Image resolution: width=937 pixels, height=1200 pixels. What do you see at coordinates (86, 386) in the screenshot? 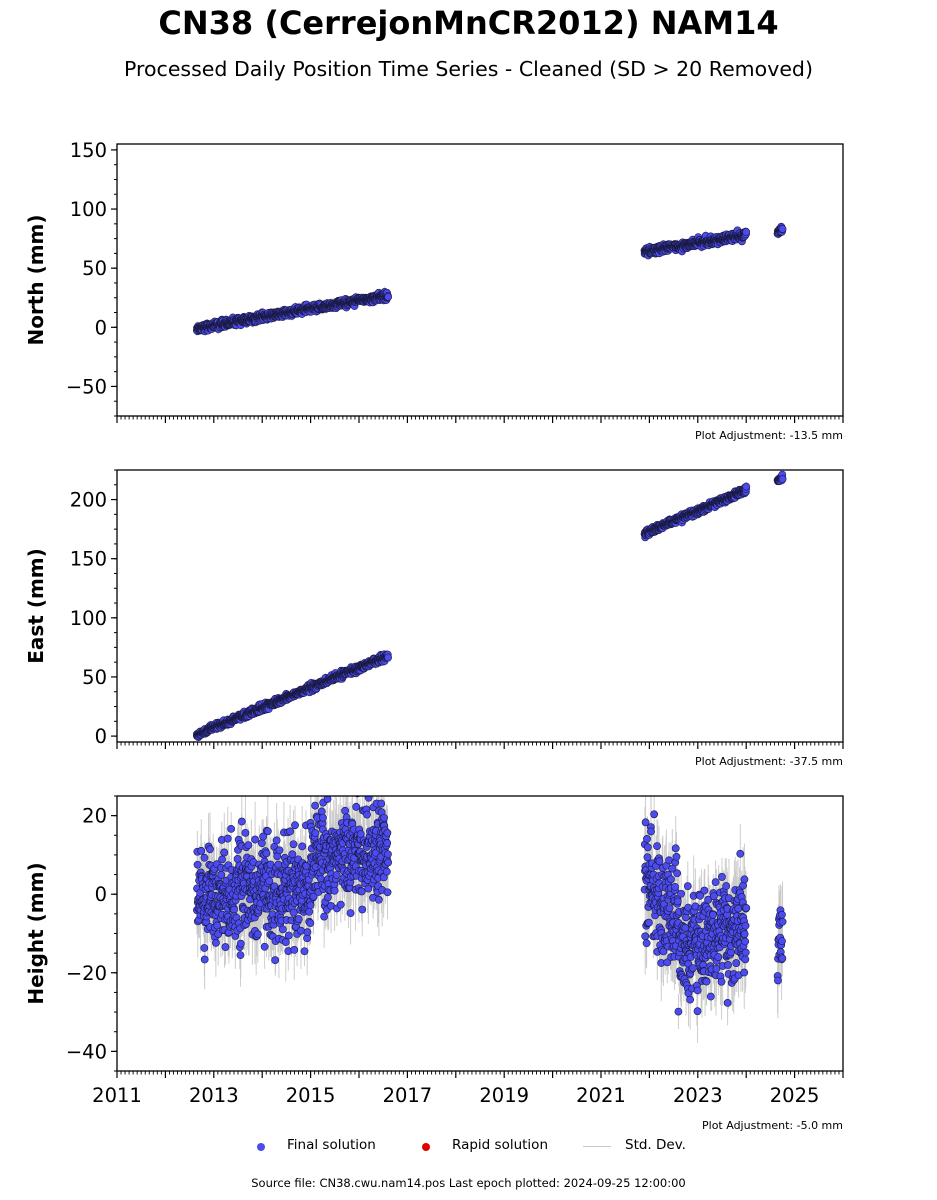
I see `north-ytick-label: −50` at bounding box center [86, 386].